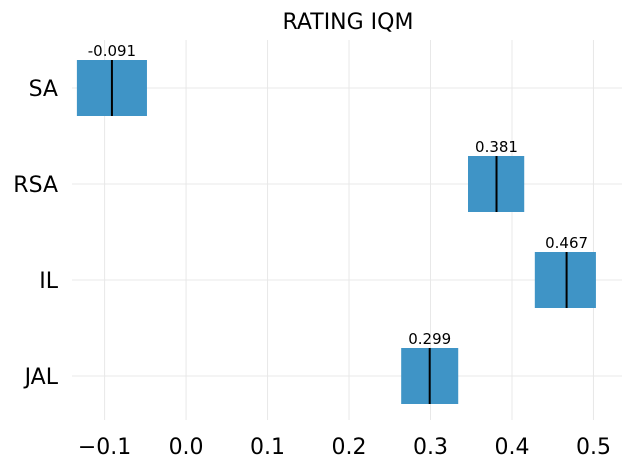 This screenshot has height=470, width=630. What do you see at coordinates (512, 447) in the screenshot?
I see `x-tick-label: 0.4` at bounding box center [512, 447].